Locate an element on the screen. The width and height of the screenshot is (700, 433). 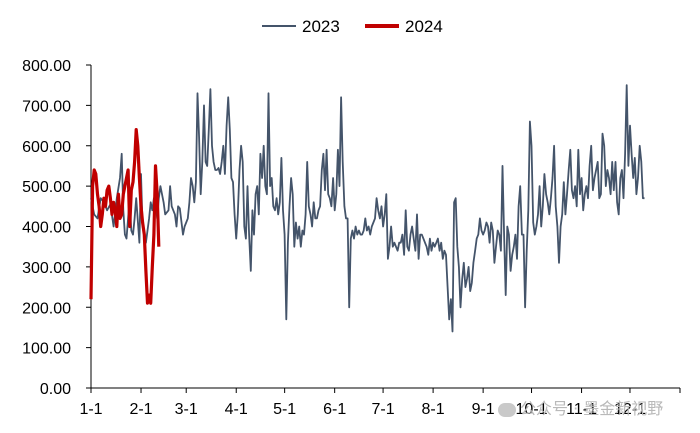
y-tick-label: 100.00 is located at coordinates (46, 349).